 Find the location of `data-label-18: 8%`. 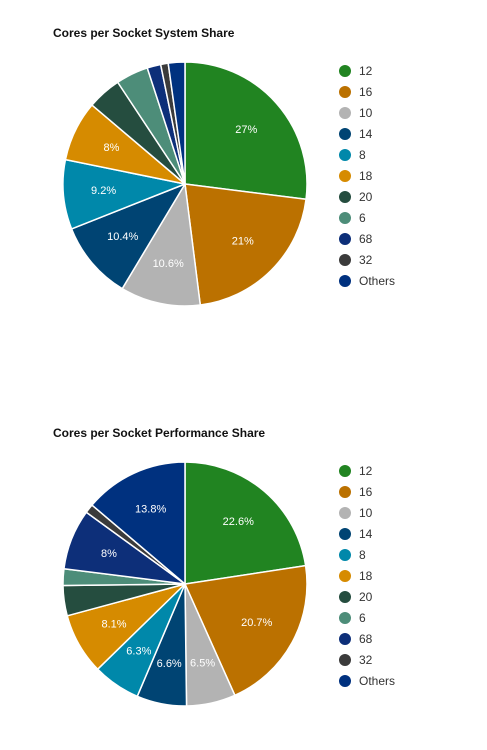

data-label-18: 8% is located at coordinates (112, 148).